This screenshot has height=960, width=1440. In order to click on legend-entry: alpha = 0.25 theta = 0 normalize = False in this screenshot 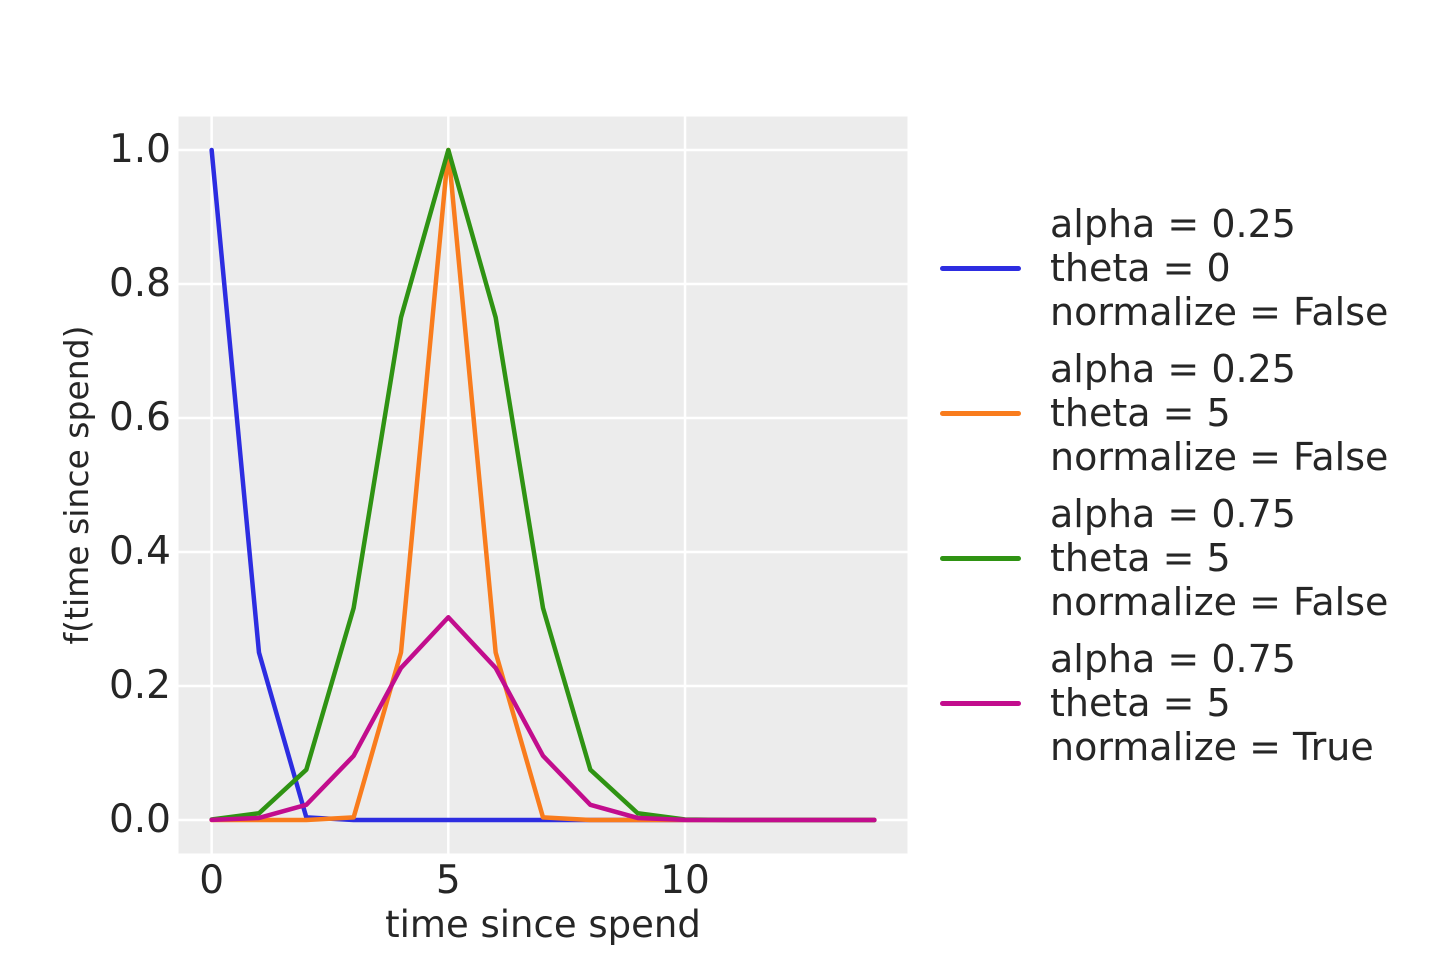, I will do `click(1219, 268)`.